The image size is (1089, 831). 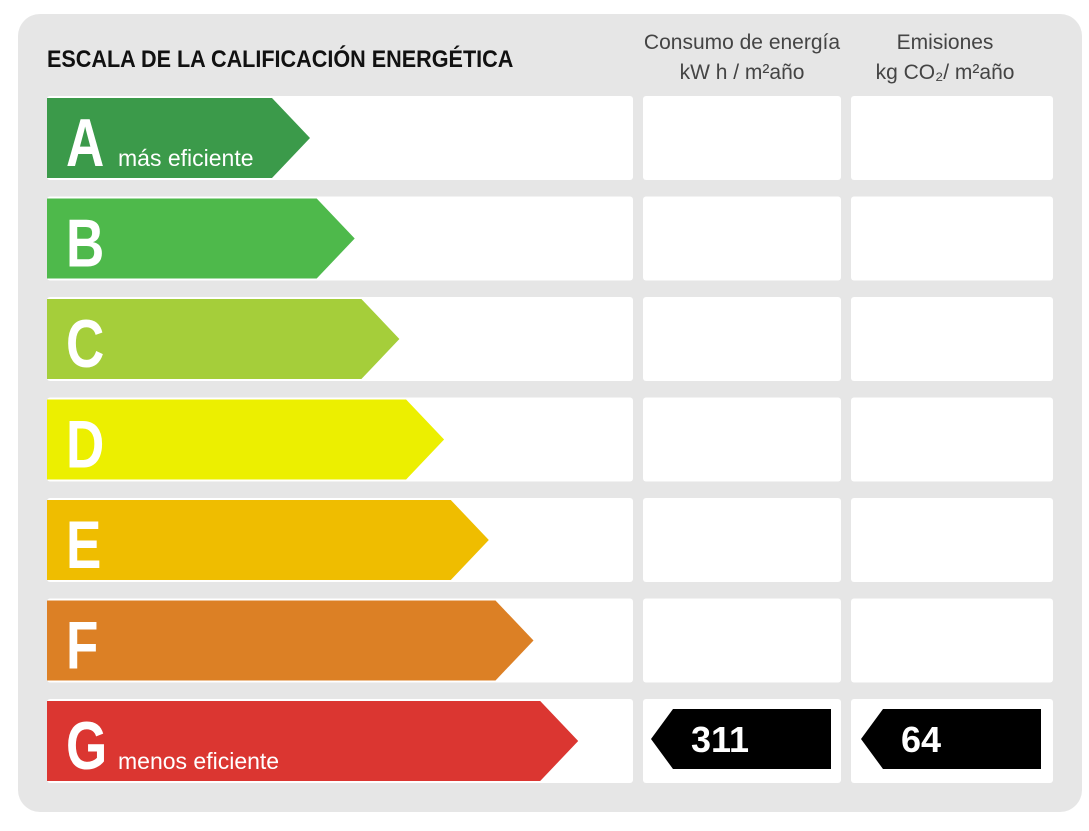 What do you see at coordinates (280, 58) in the screenshot?
I see `title: ESCALA DE LA CALIFICACIÓN ENERGÉTICA` at bounding box center [280, 58].